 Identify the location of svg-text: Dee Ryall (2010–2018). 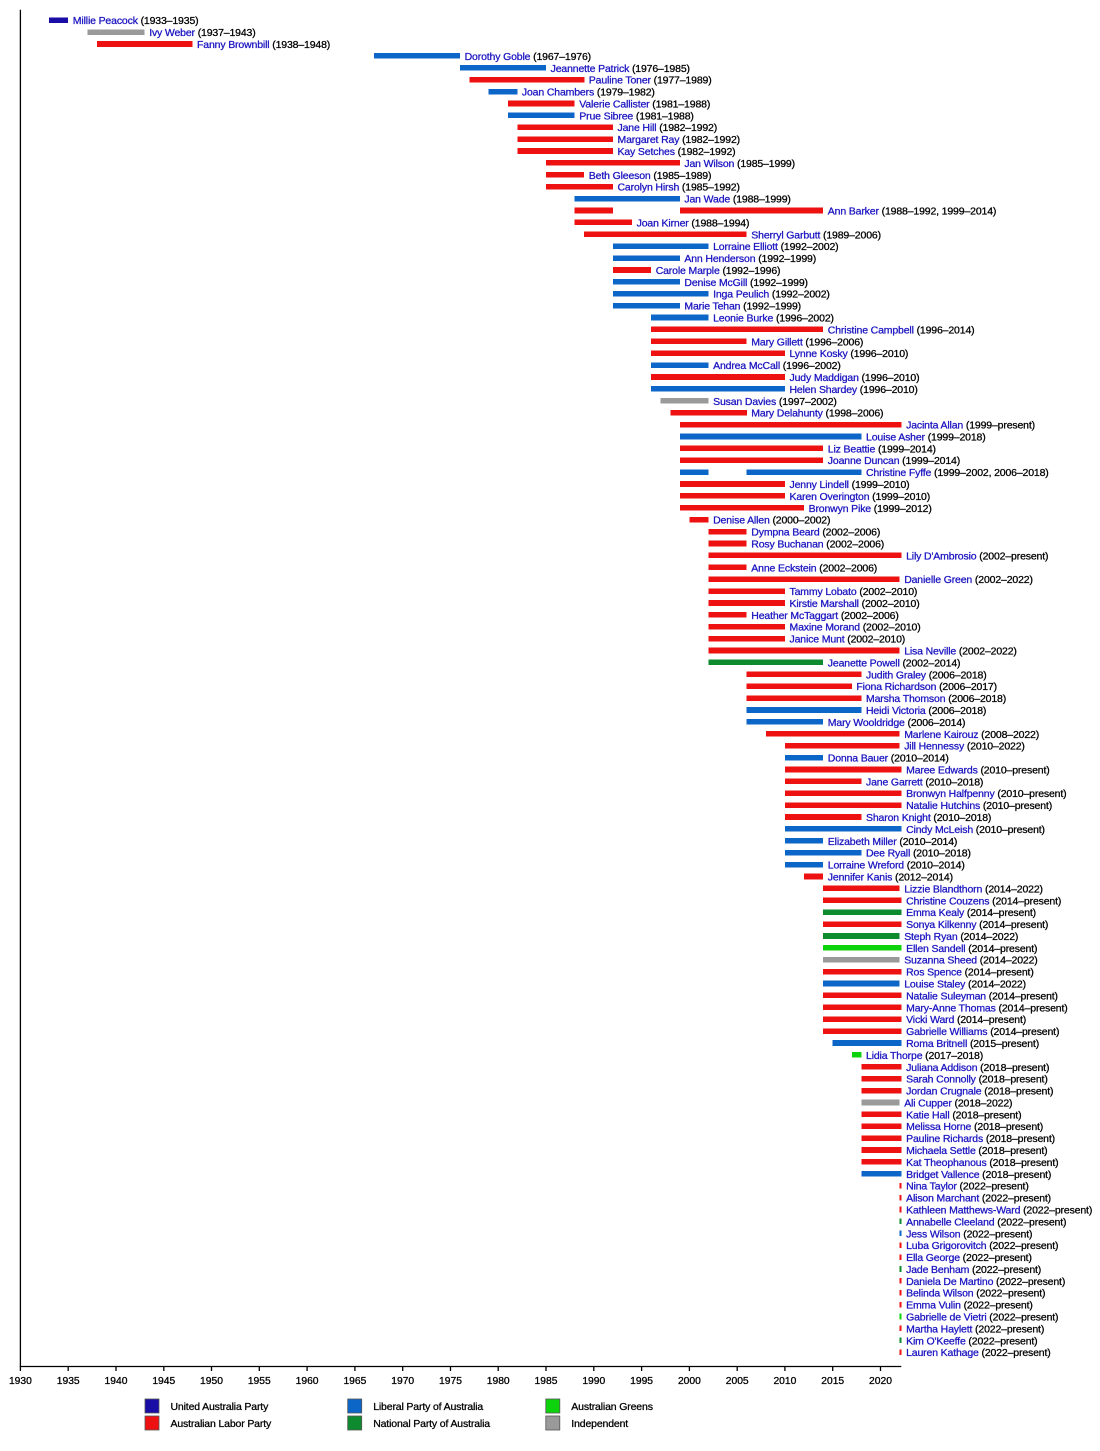
(918, 854).